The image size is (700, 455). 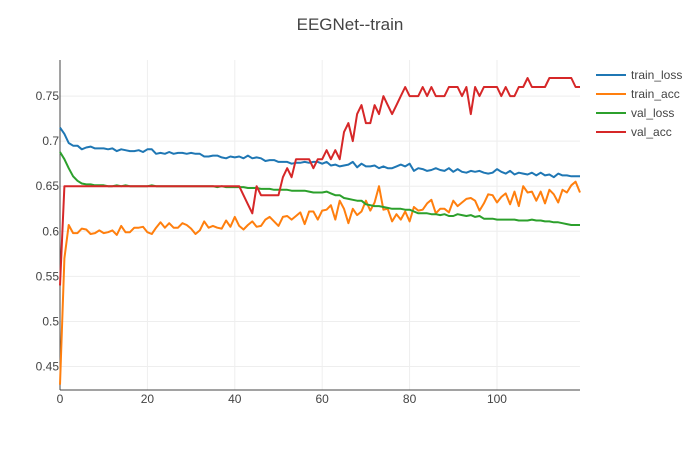 I want to click on legend-item-train-loss: train_loss, so click(x=639, y=75).